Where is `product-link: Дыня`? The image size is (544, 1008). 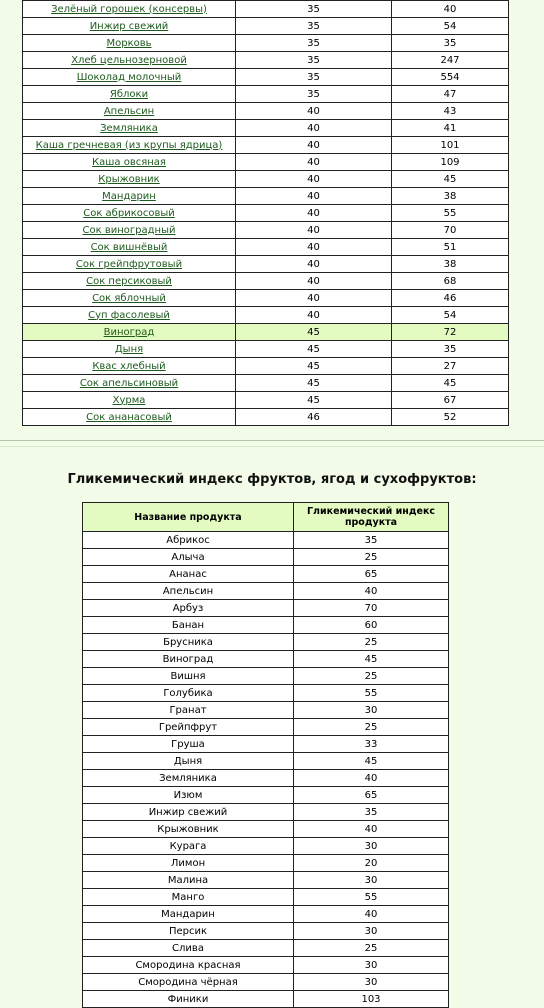
product-link: Дыня is located at coordinates (129, 349).